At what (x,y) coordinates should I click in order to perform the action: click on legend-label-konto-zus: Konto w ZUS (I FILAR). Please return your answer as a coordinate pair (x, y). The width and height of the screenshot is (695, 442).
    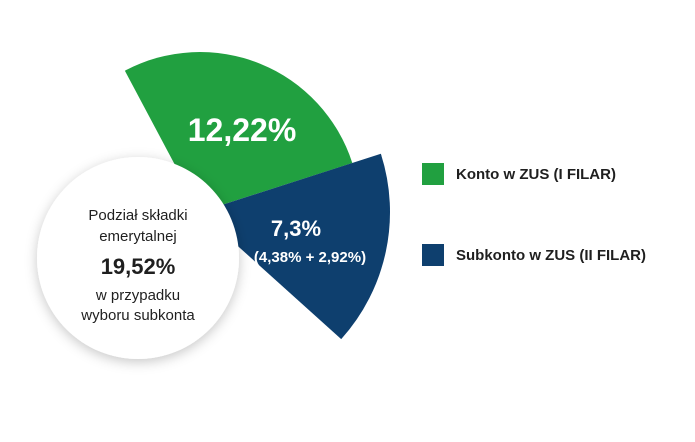
    Looking at the image, I should click on (536, 174).